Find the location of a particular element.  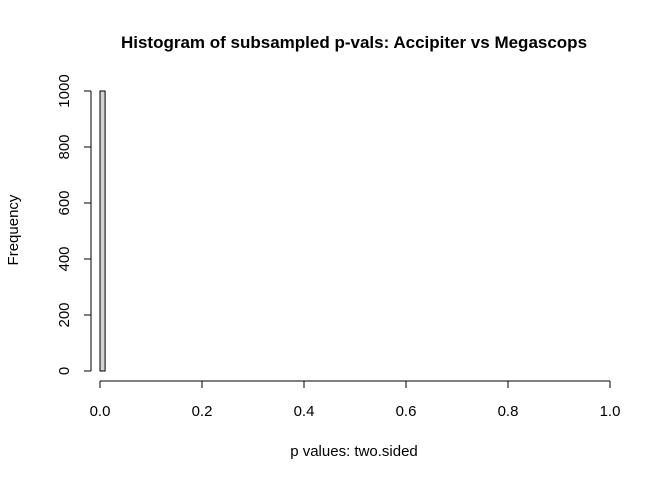

x-axis: 0.0 0.2 0.4 0.6 0.8 1.0 is located at coordinates (355, 400).